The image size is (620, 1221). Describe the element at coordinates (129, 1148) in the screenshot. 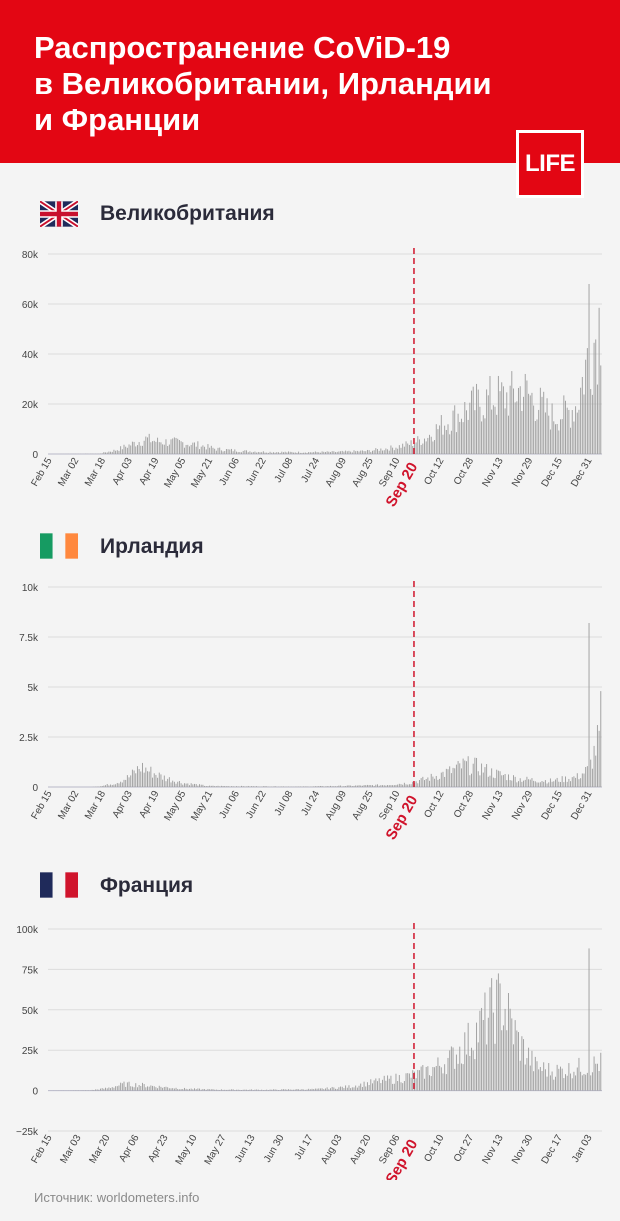

I see `x-tick-label: Apr 06` at that location.